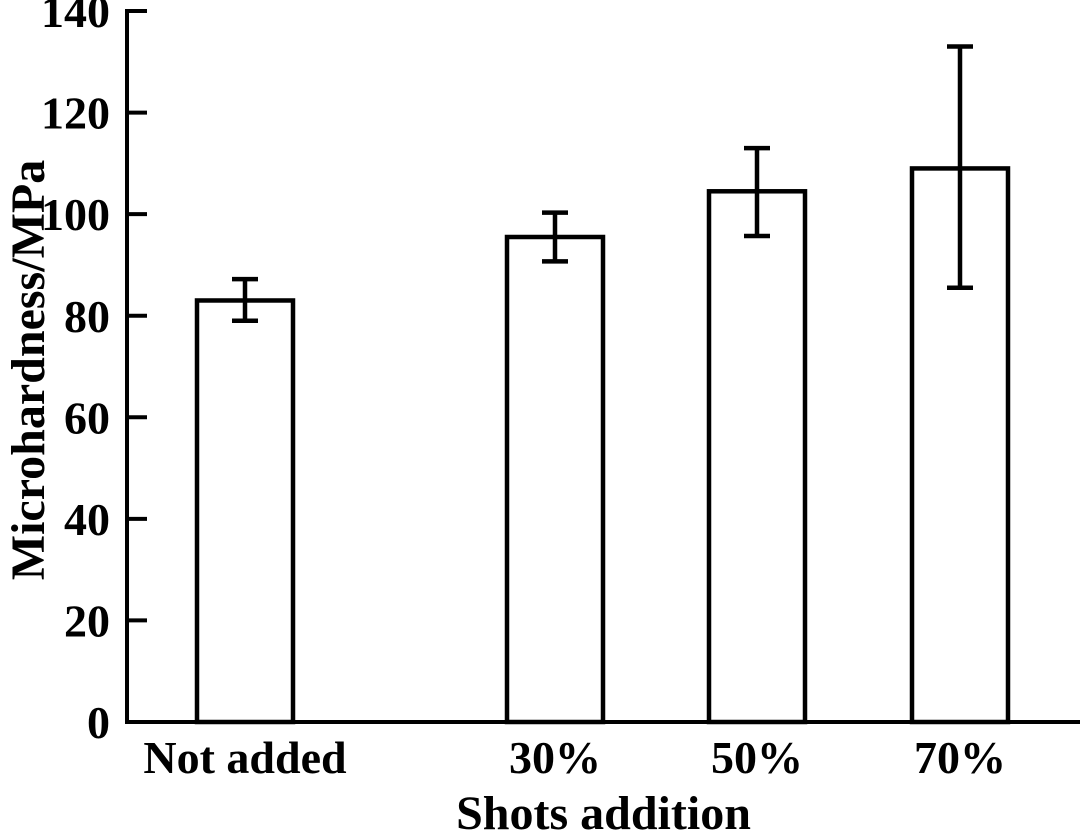 Image resolution: width=1080 pixels, height=836 pixels. I want to click on y-tick-label: 40, so click(87, 519).